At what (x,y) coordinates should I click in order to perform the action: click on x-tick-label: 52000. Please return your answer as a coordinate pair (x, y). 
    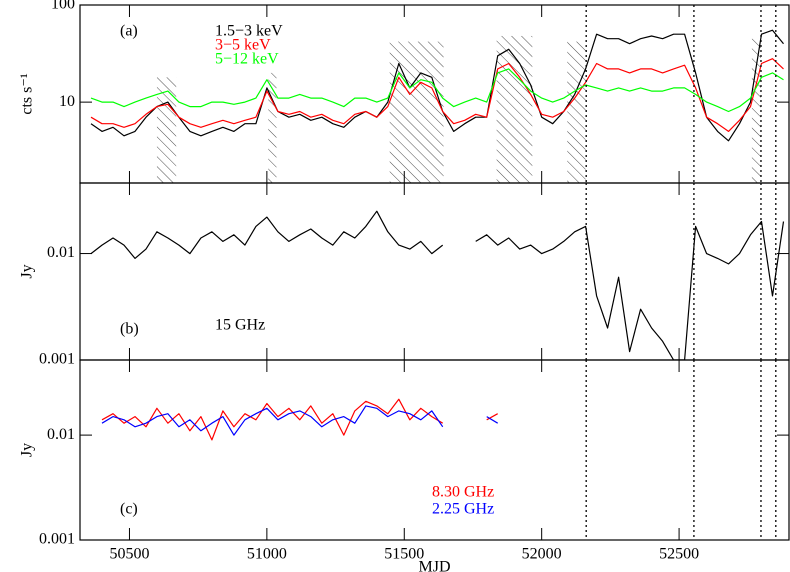
    Looking at the image, I should click on (542, 554).